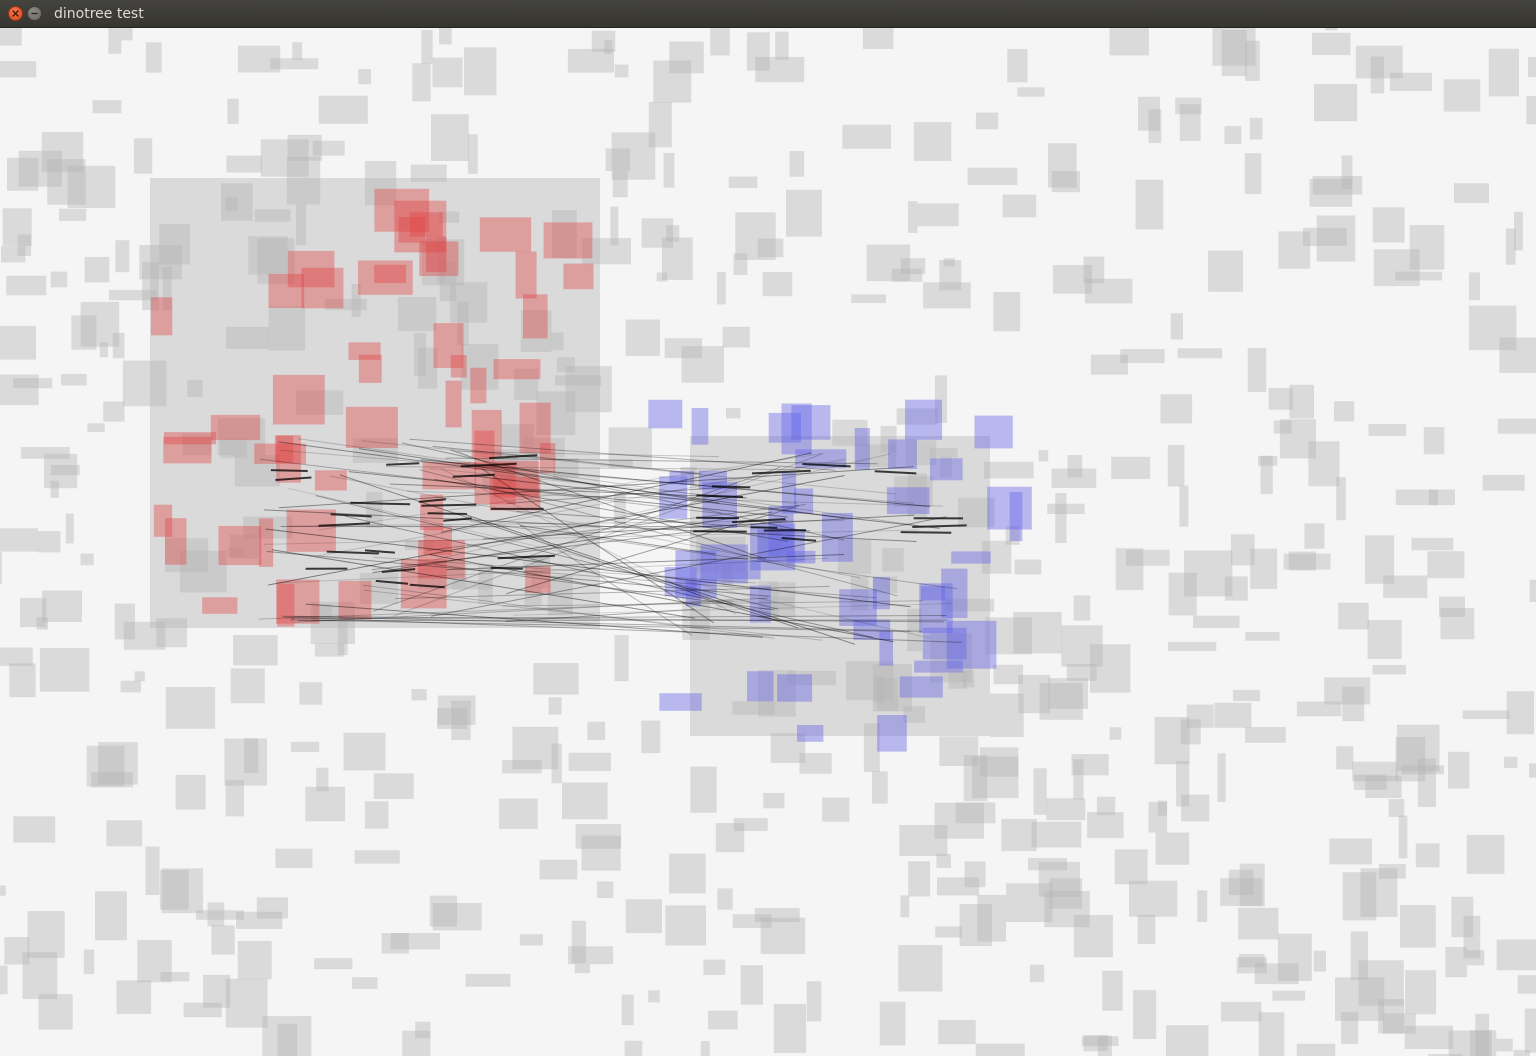  Describe the element at coordinates (15, 13) in the screenshot. I see `close-button` at that location.